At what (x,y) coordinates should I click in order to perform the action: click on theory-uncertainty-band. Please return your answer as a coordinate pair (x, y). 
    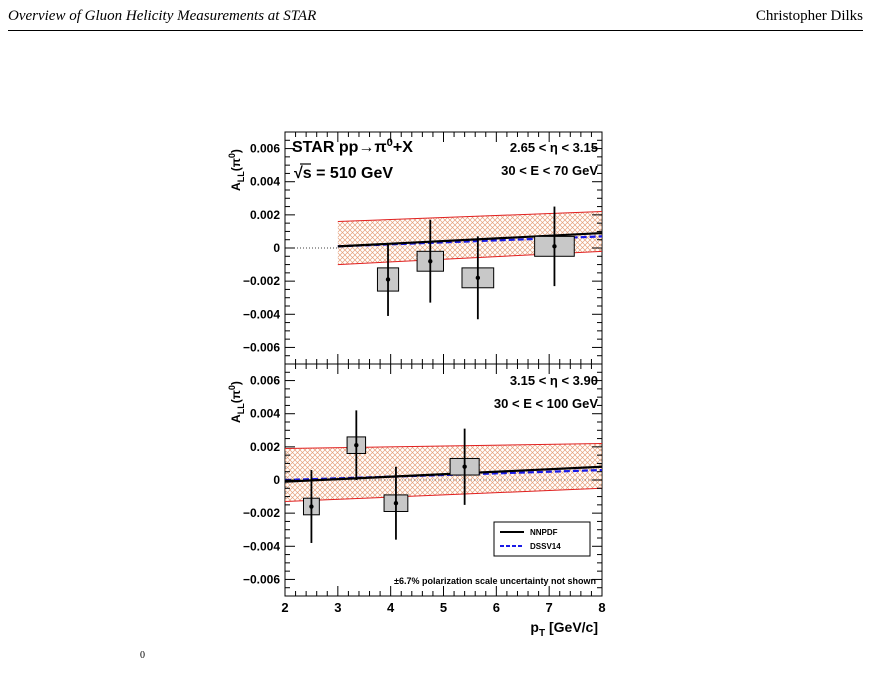
    Looking at the image, I should click on (443, 472).